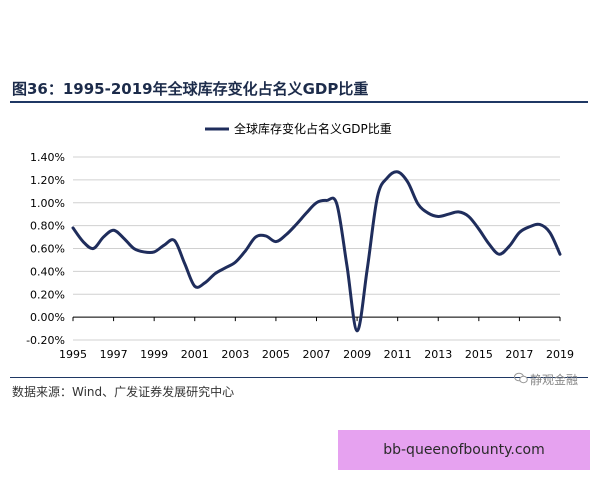  What do you see at coordinates (47, 180) in the screenshot?
I see `y-tick-label: 1.20%` at bounding box center [47, 180].